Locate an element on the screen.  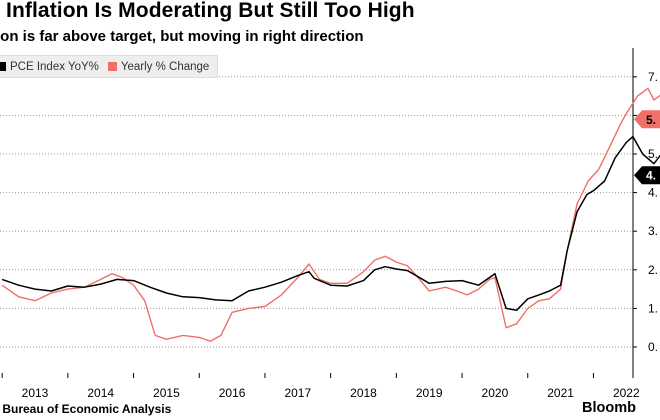
x-tick-label-2015: 2015 is located at coordinates (166, 393).